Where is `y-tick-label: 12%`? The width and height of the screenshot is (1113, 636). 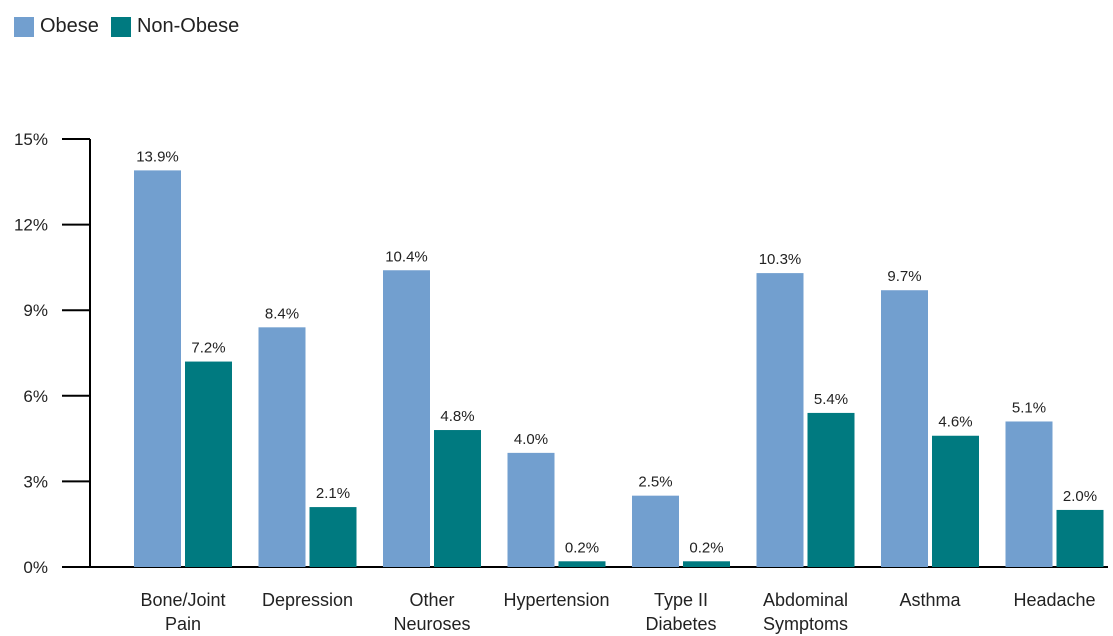 y-tick-label: 12% is located at coordinates (31, 225).